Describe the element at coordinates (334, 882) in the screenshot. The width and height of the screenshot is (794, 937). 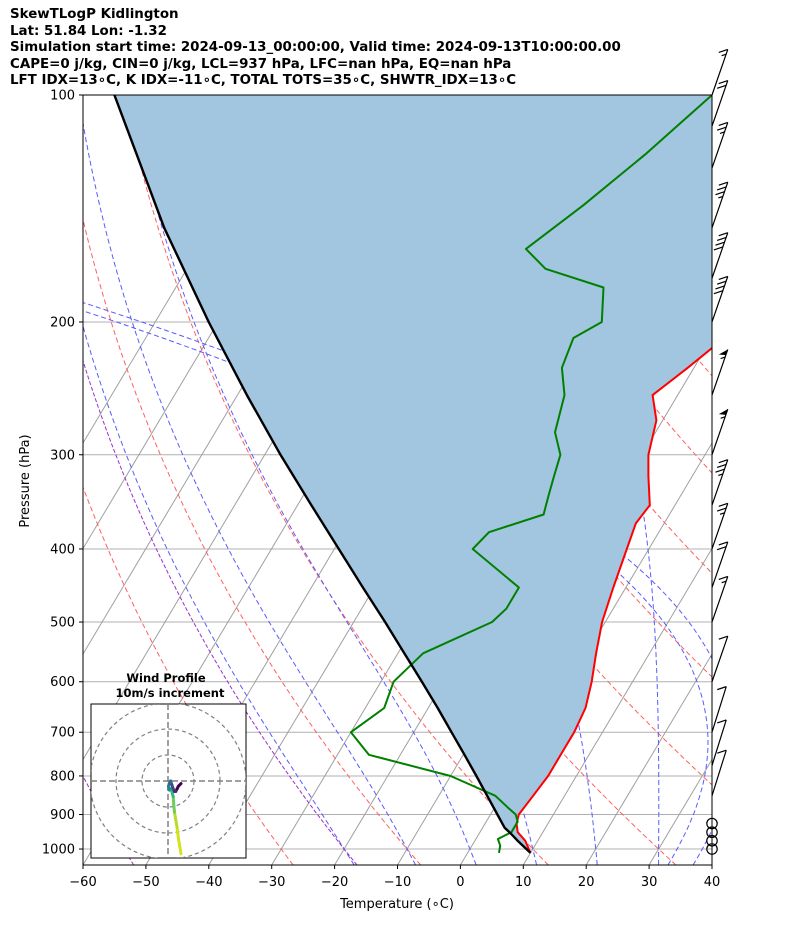
I see `x-tick-label: −20` at that location.